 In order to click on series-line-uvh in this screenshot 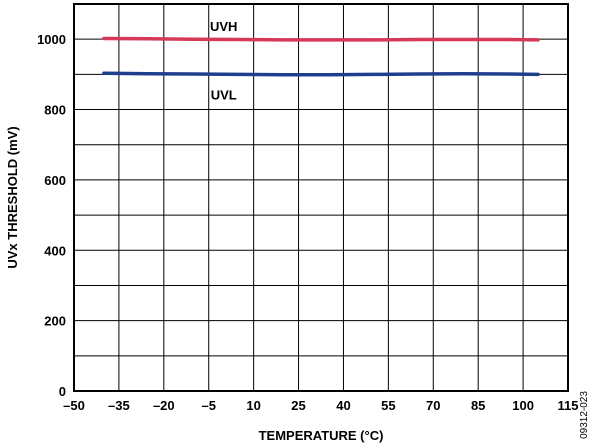, I will do `click(321, 39)`.